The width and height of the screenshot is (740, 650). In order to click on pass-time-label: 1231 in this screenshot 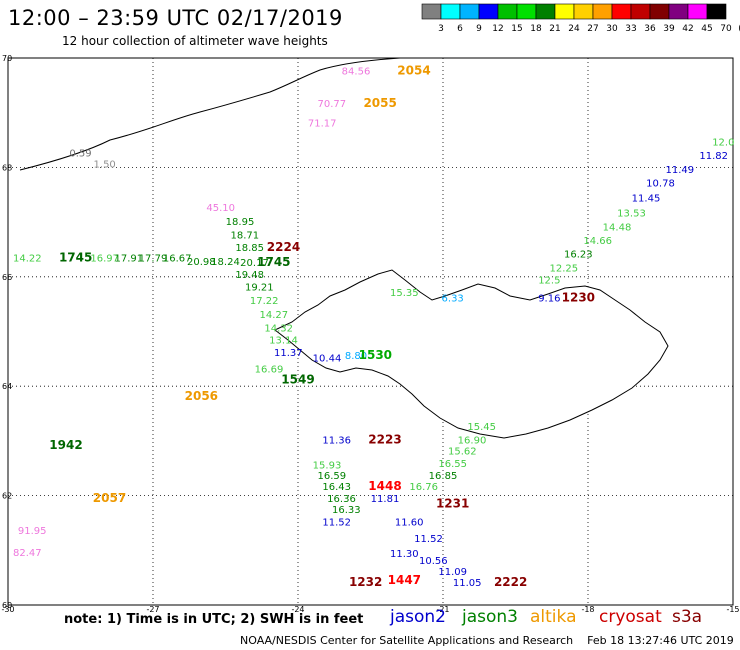, I will do `click(452, 504)`.